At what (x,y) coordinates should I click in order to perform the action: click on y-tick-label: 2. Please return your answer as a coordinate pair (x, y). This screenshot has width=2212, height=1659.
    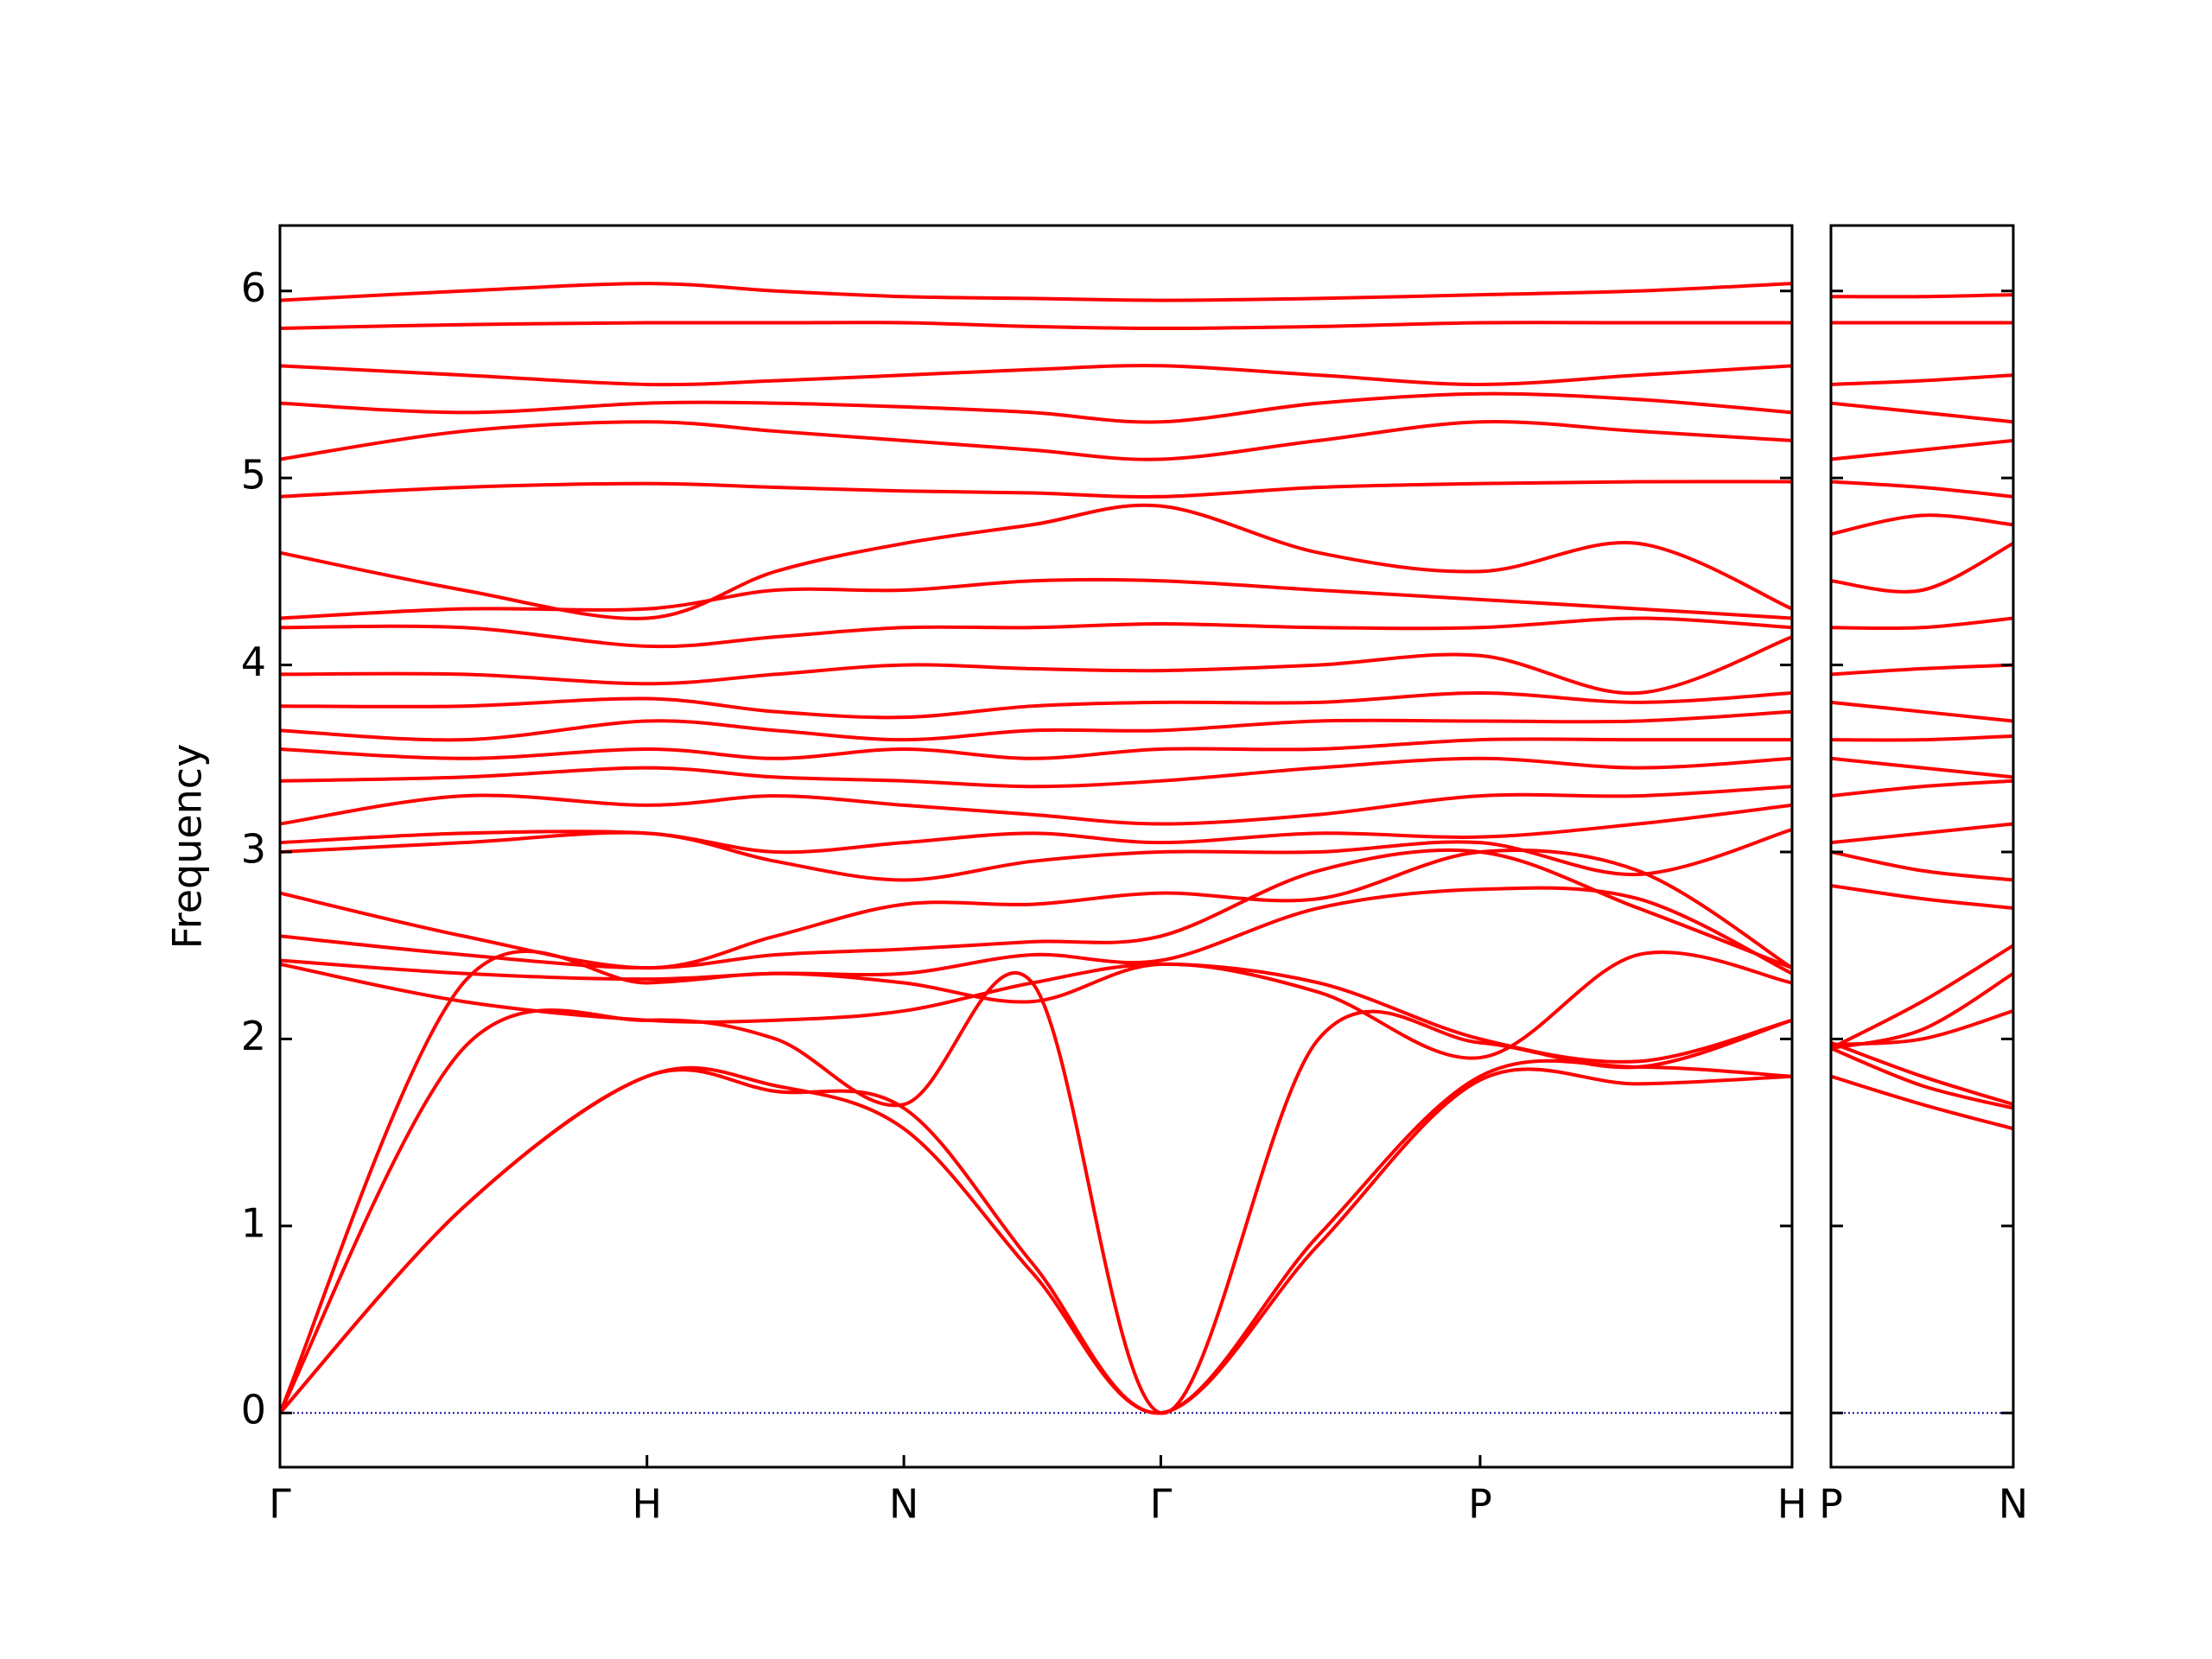
    Looking at the image, I should click on (253, 1036).